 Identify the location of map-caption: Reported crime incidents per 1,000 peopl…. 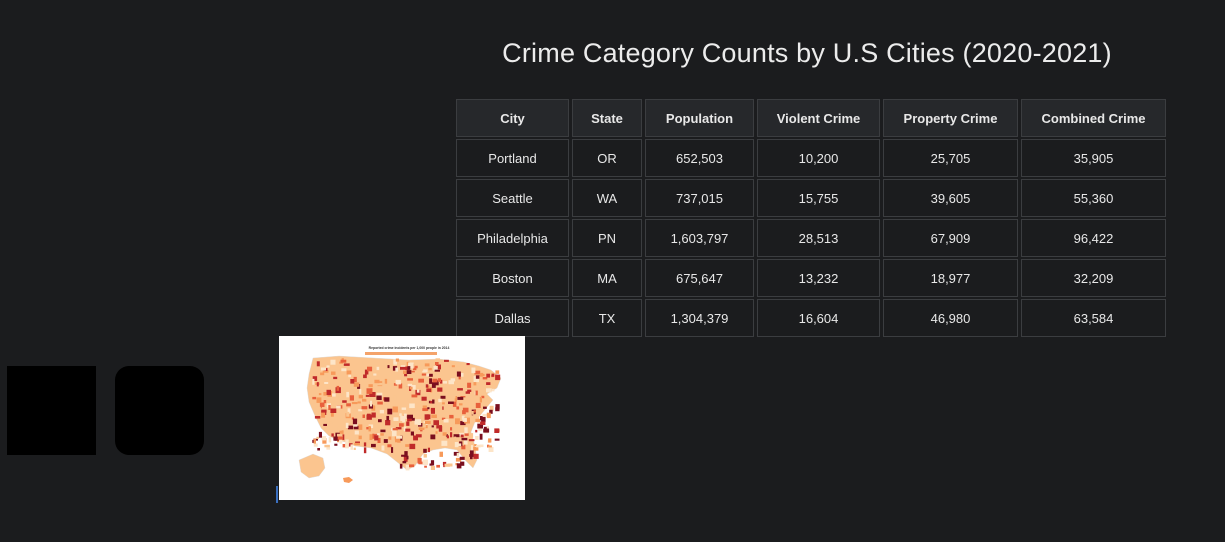
(409, 348).